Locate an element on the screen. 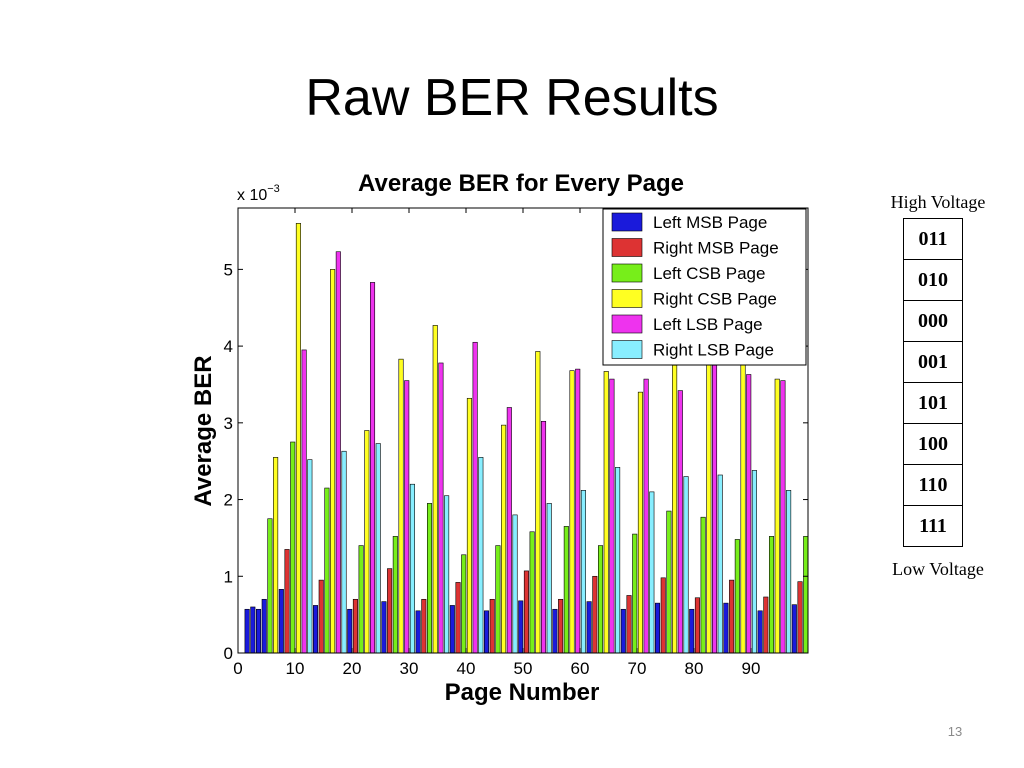 The height and width of the screenshot is (768, 1024). y-tick-label: 5 is located at coordinates (228, 269).